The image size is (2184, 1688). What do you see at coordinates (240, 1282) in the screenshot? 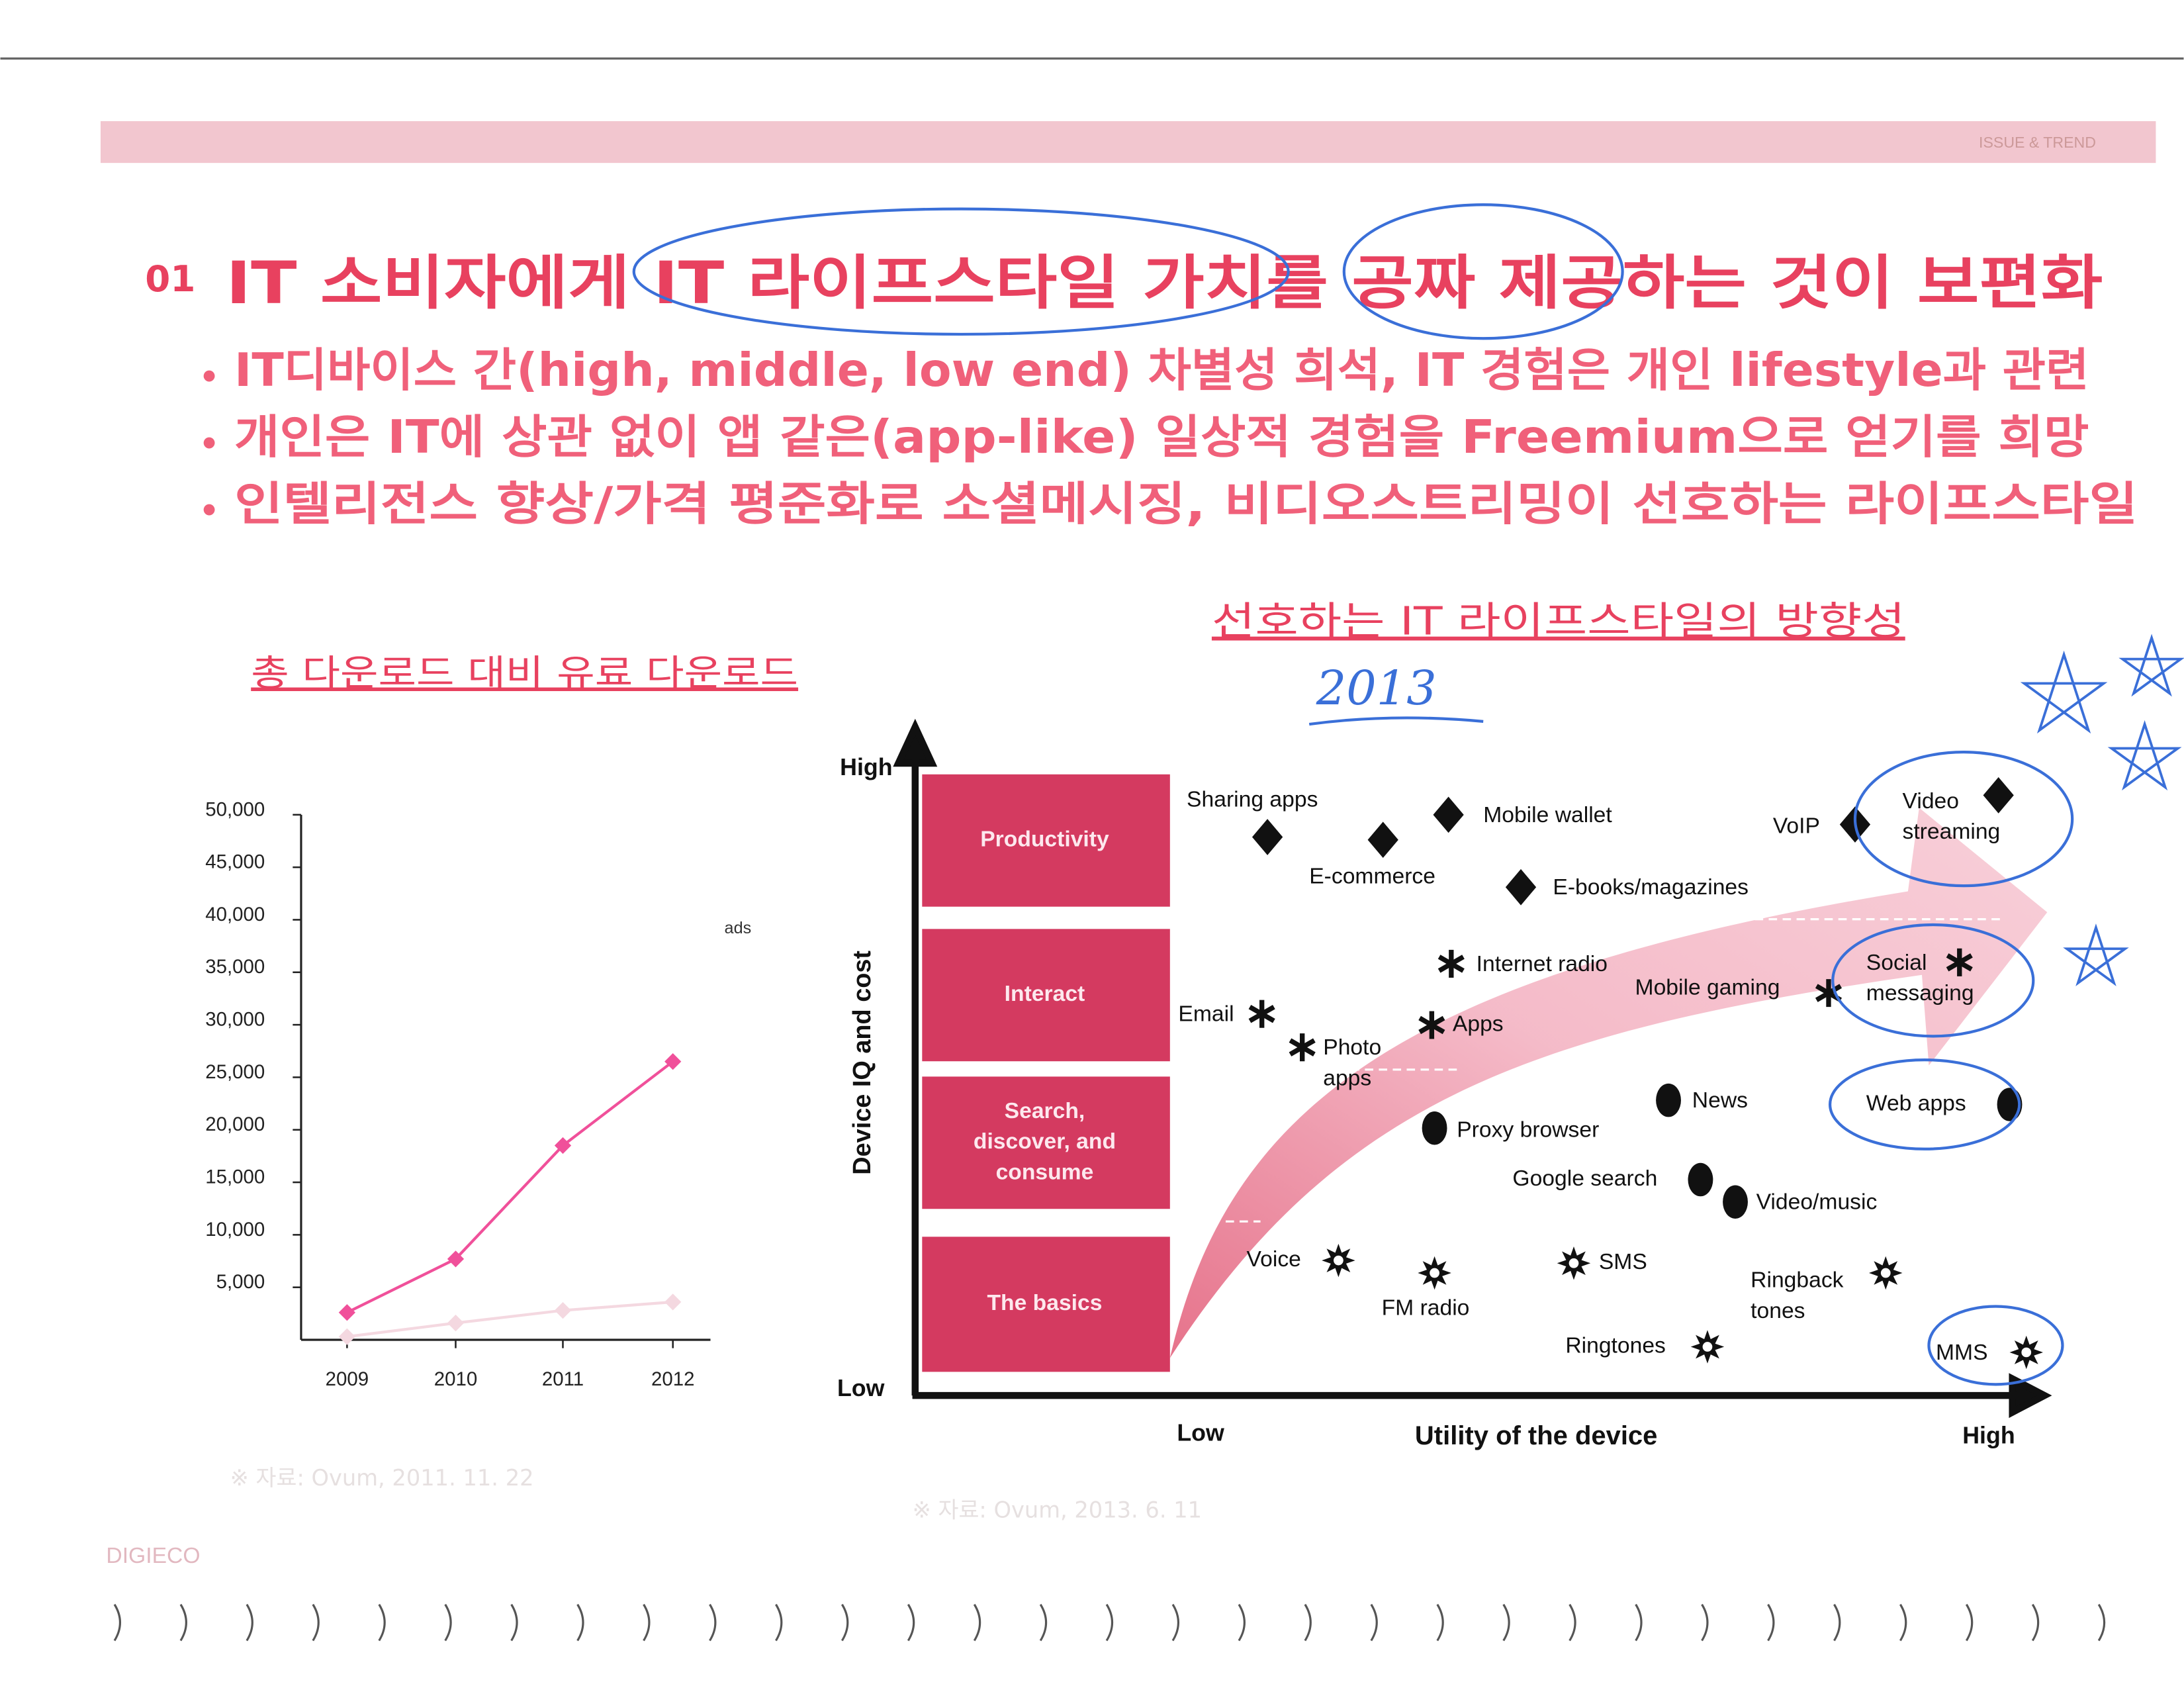
I see `y-tick-label: 5,000` at bounding box center [240, 1282].